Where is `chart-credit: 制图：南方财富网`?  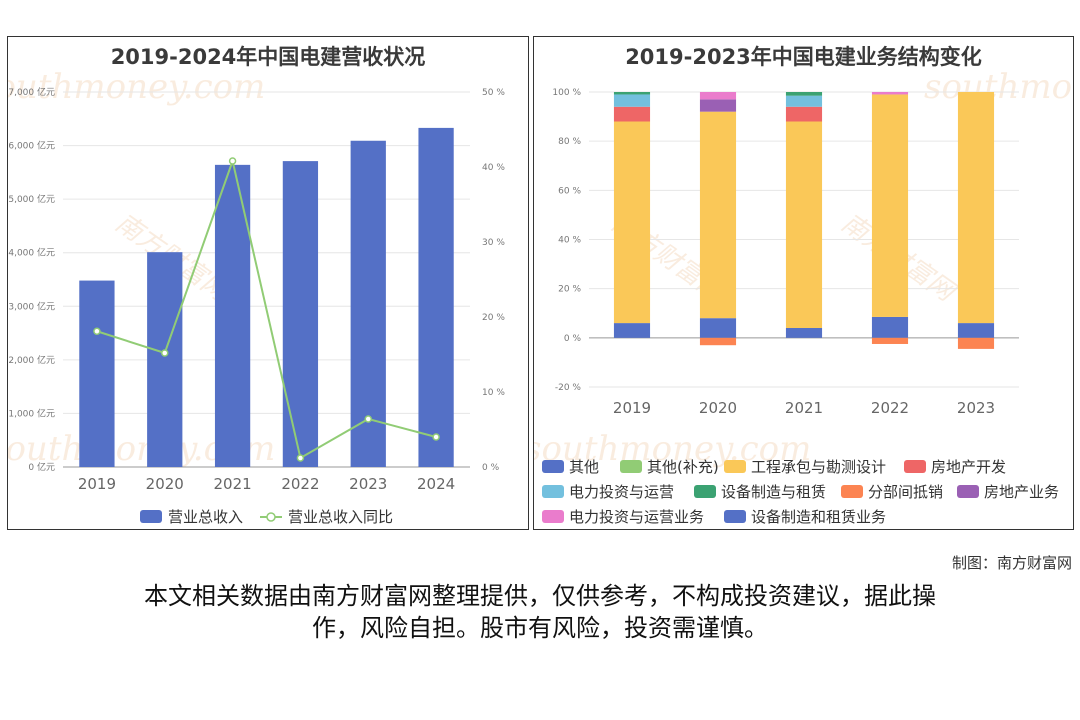 chart-credit: 制图：南方财富网 is located at coordinates (1011, 563).